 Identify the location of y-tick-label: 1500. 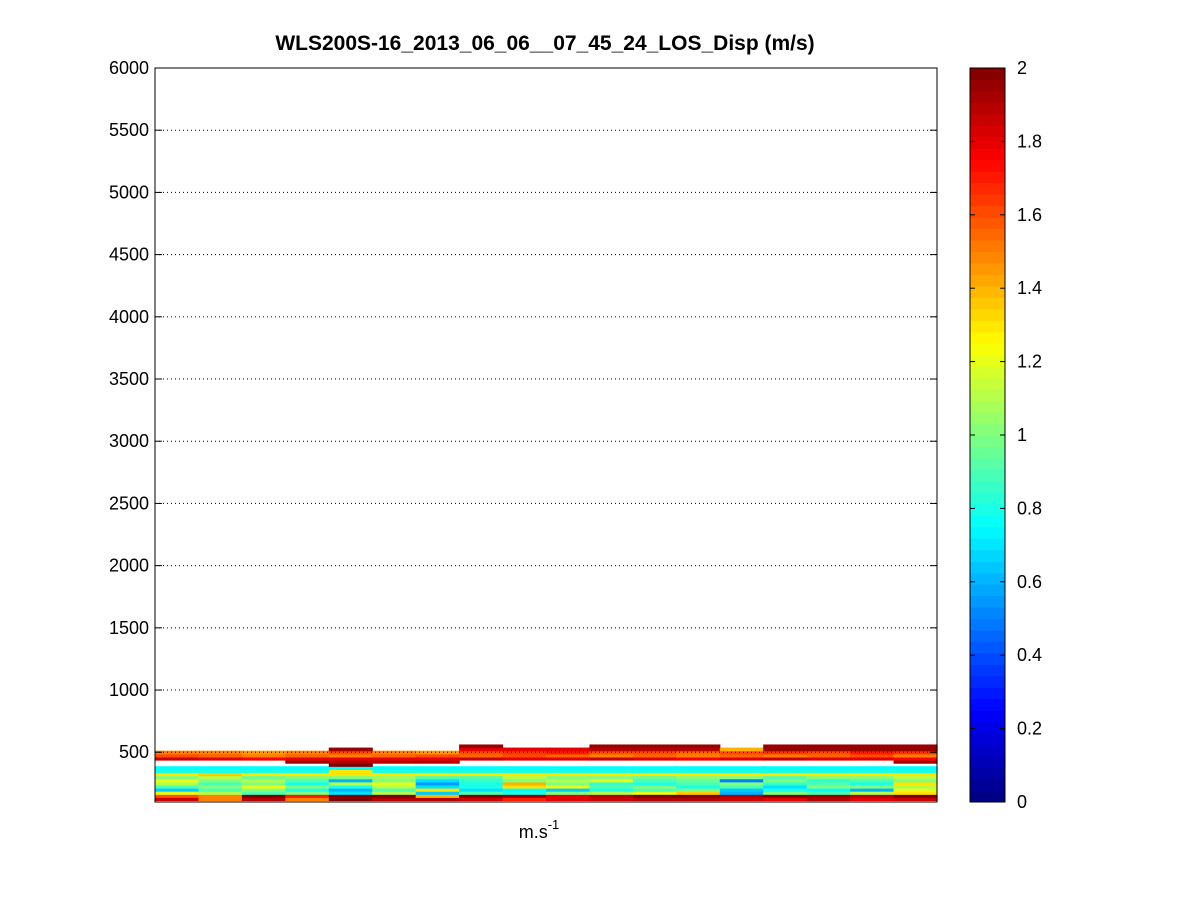
(129, 628).